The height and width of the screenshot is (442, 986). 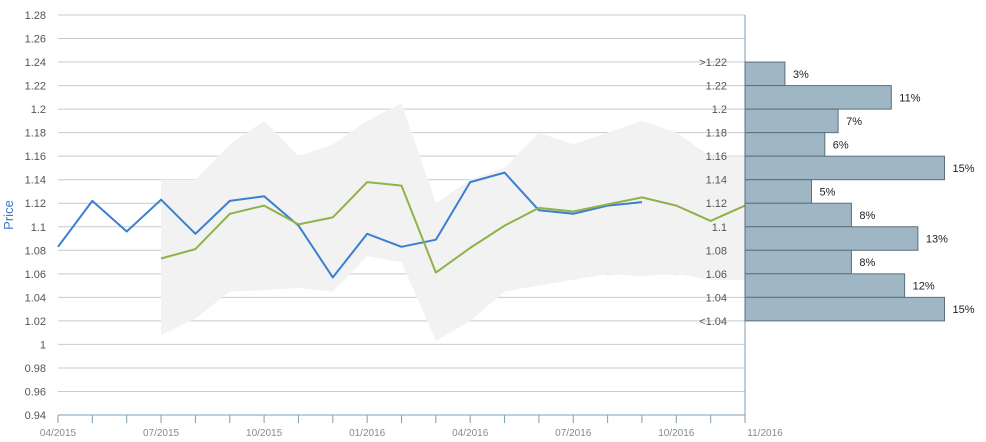 I want to click on histogram-bin-label: 1.08, so click(x=716, y=251).